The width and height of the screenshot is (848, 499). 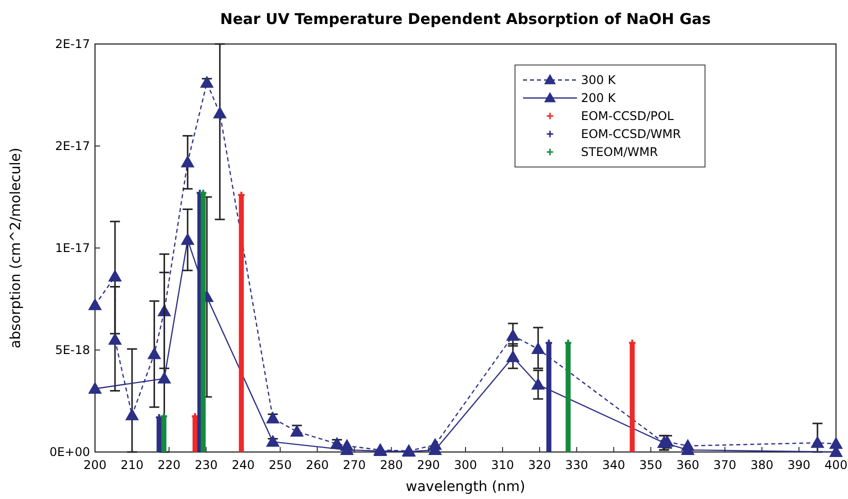 What do you see at coordinates (391, 465) in the screenshot?
I see `x-tick-label: 280` at bounding box center [391, 465].